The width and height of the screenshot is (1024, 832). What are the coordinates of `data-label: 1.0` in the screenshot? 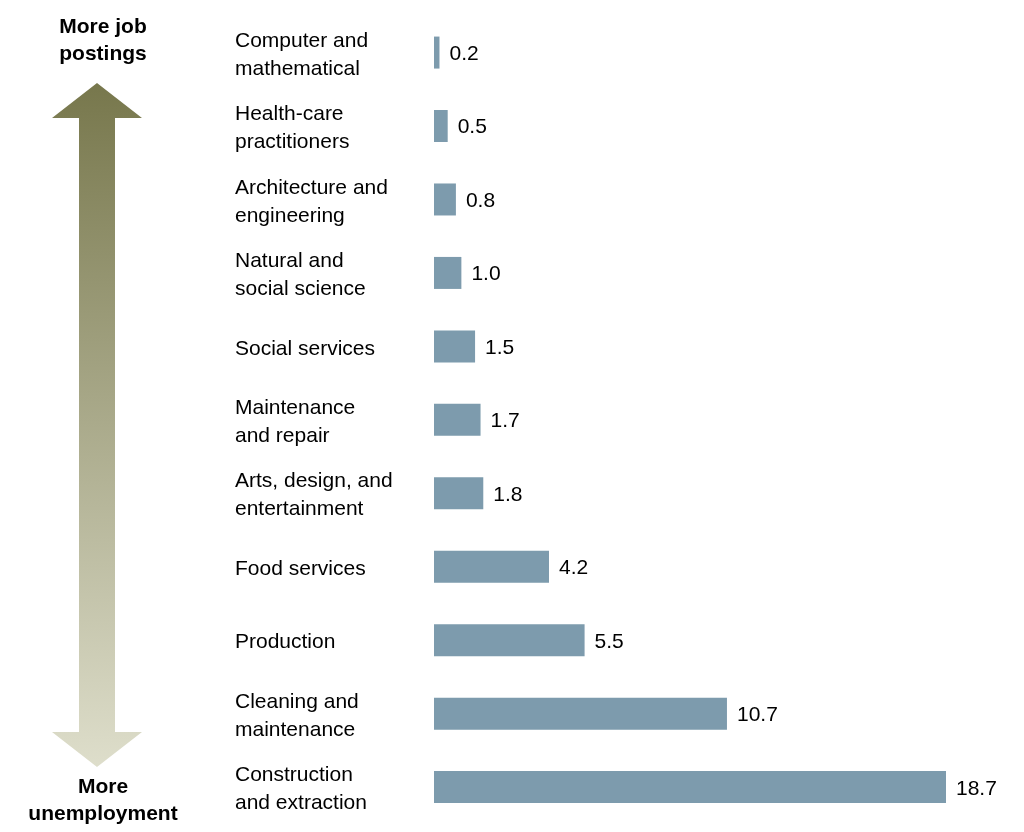 It's located at (486, 273).